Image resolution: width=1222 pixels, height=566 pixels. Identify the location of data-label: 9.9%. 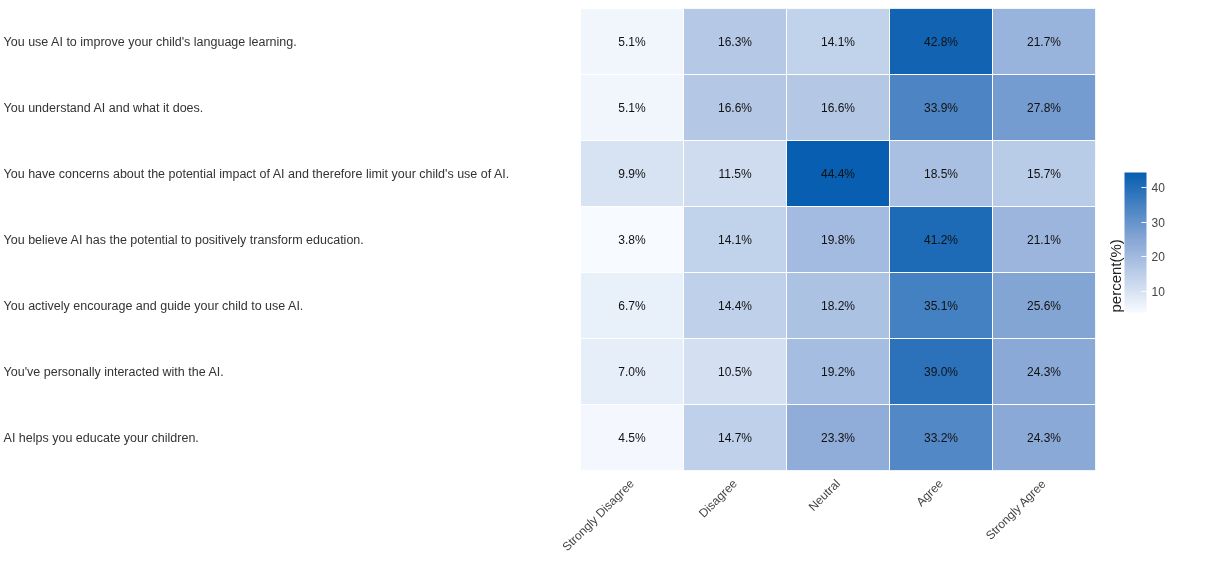
(632, 173).